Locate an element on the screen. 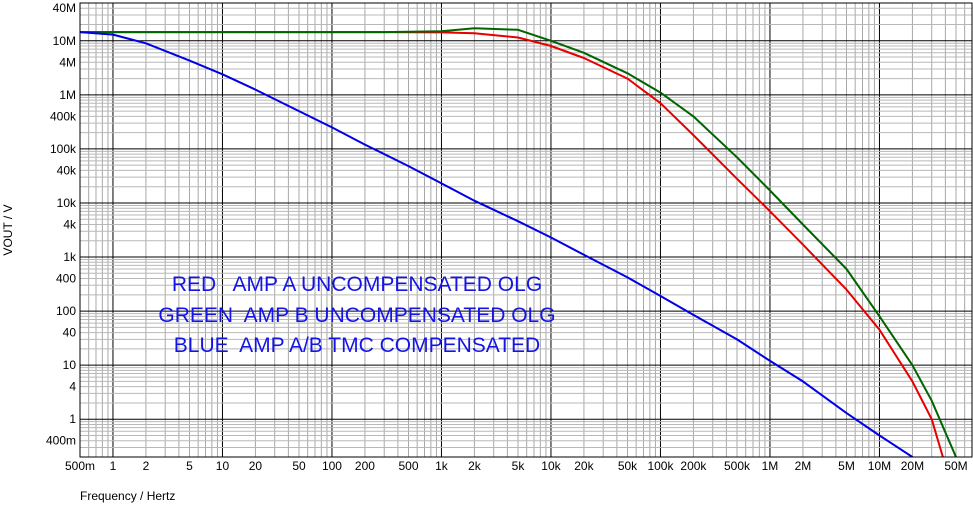 This screenshot has height=505, width=973. y-tick-label: 1M is located at coordinates (67, 95).